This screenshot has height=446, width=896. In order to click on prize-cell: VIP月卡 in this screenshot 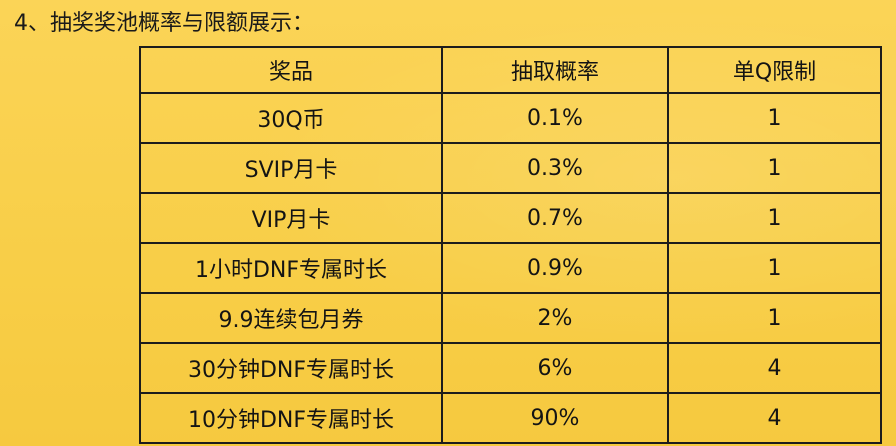, I will do `click(291, 218)`.